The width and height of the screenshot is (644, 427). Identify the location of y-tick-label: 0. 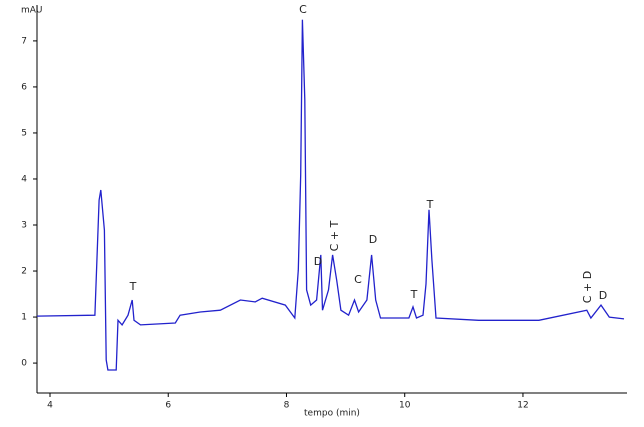
(24, 364).